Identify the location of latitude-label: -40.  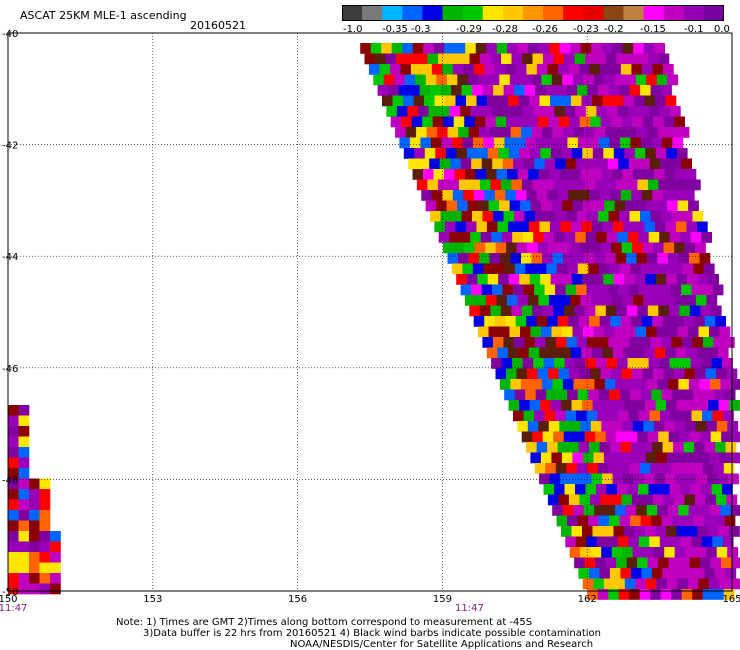
(10, 34).